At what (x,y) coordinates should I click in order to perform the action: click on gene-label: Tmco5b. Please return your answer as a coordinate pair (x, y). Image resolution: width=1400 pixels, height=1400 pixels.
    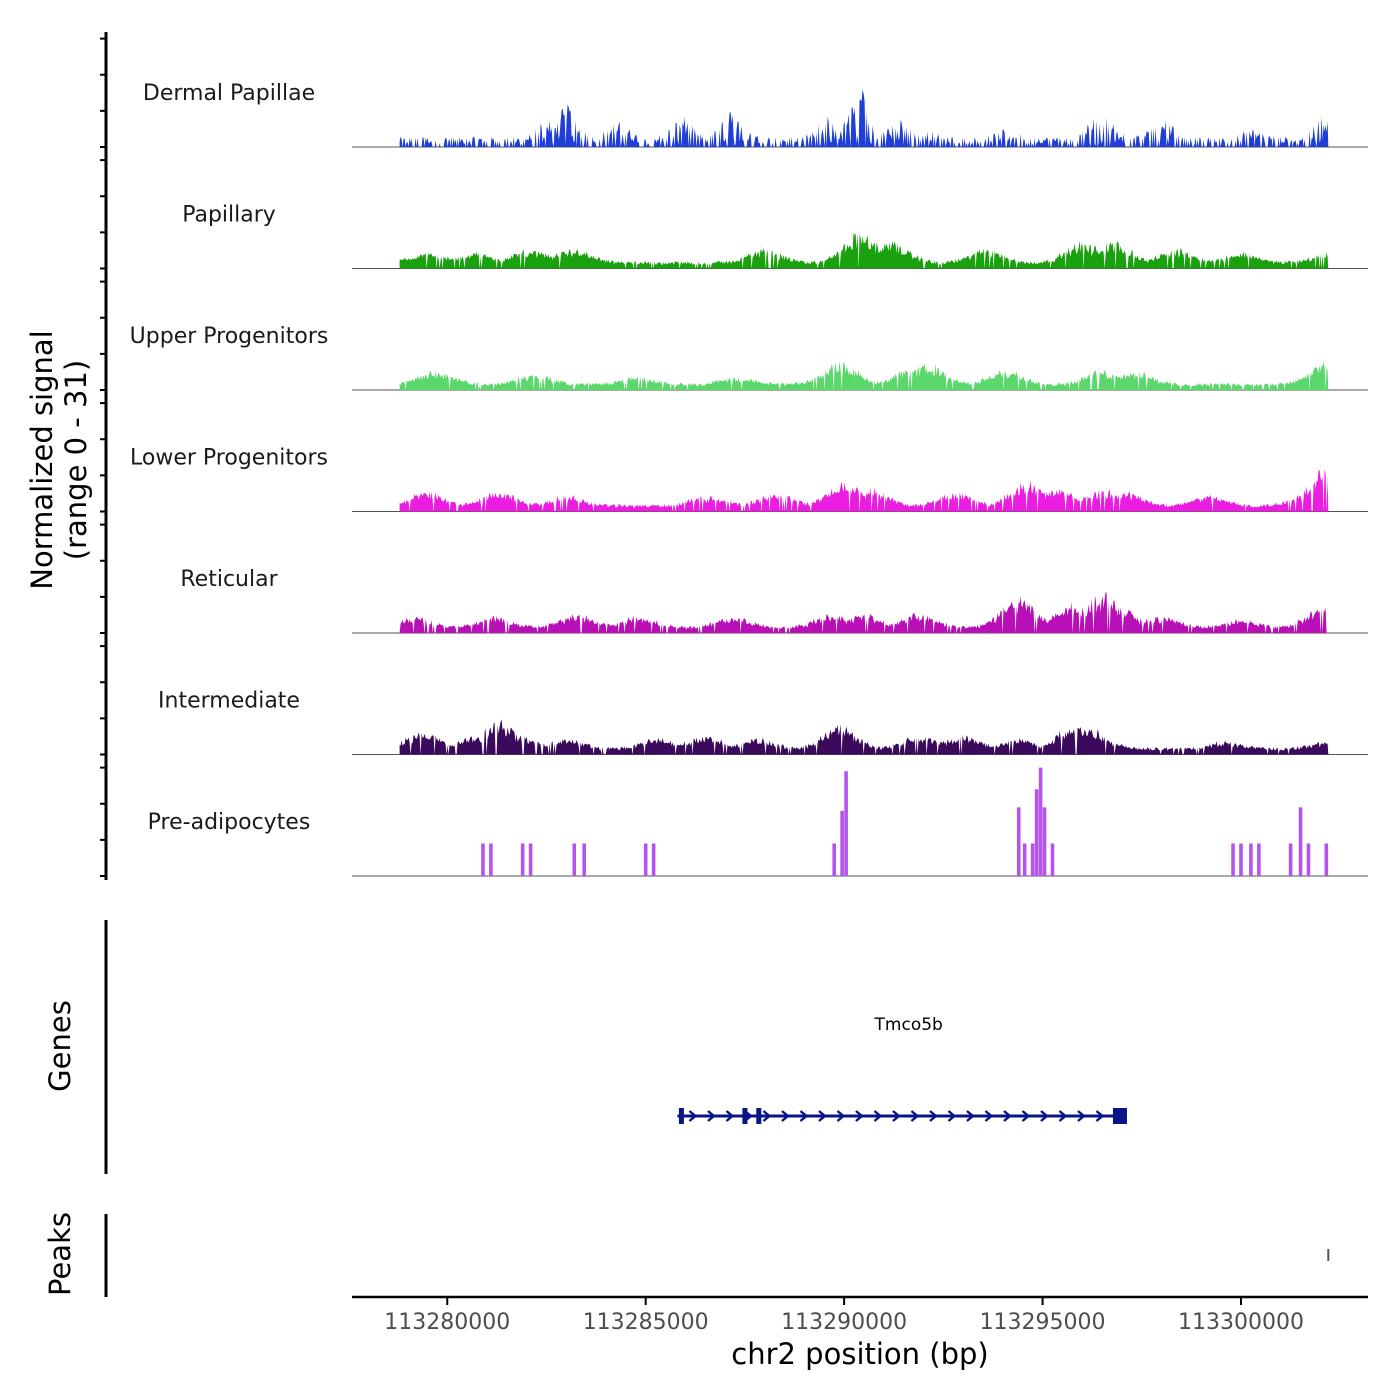
    Looking at the image, I should click on (908, 1025).